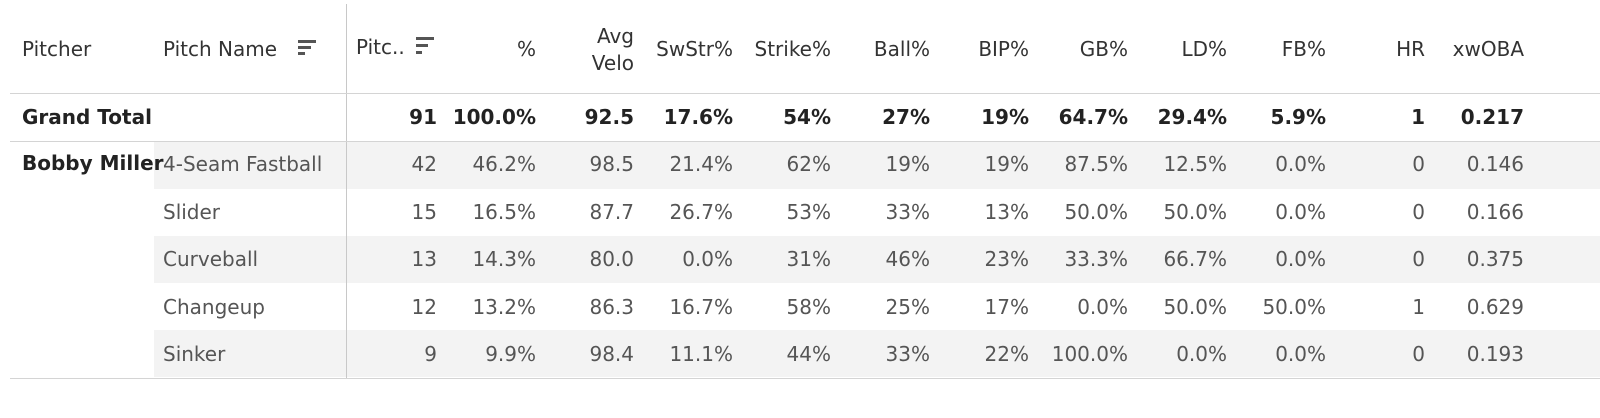 Image resolution: width=1600 pixels, height=418 pixels. What do you see at coordinates (1192, 117) in the screenshot?
I see `grand-total-ld: 29.4%` at bounding box center [1192, 117].